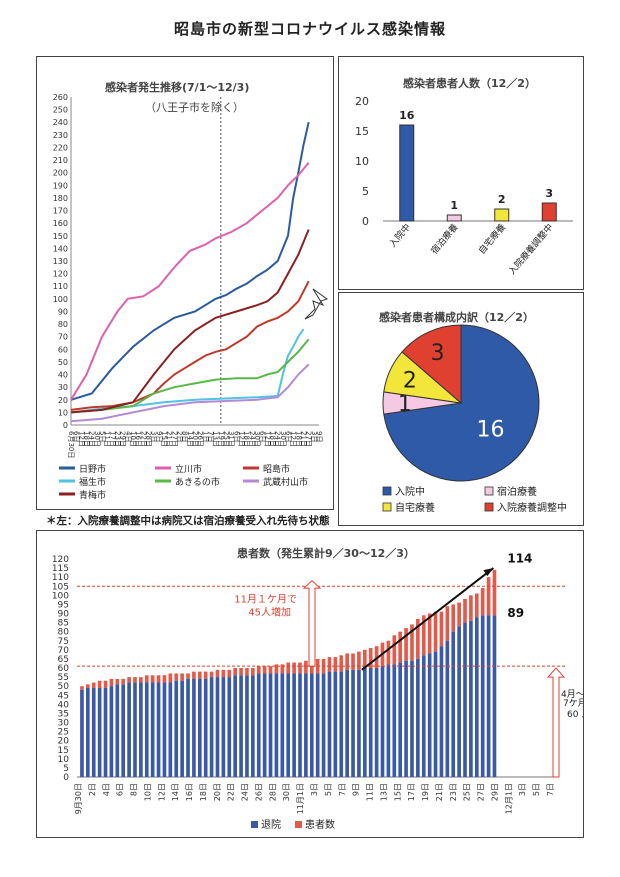 Image resolution: width=620 pixels, height=877 pixels. Describe the element at coordinates (63, 733) in the screenshot. I see `cum-y-tick-label: 25` at that location.